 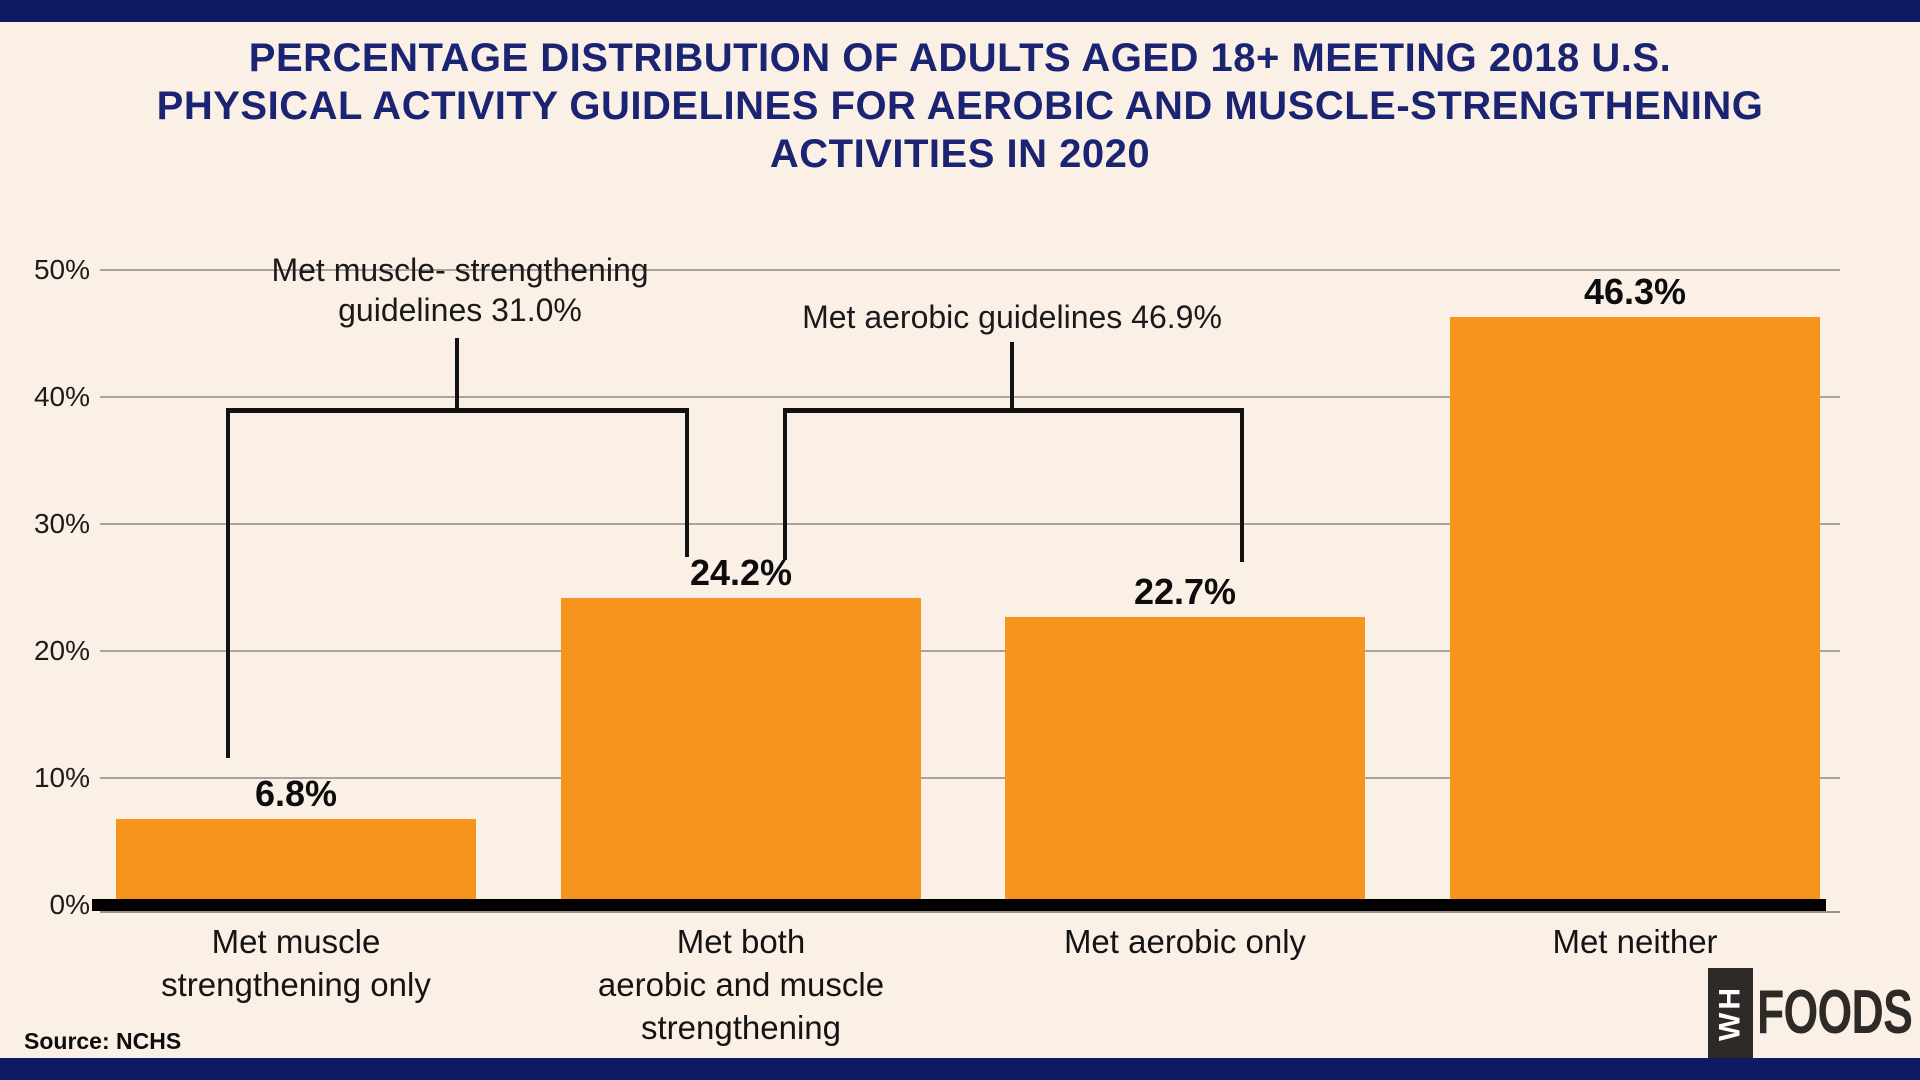 What do you see at coordinates (1835, 1012) in the screenshot?
I see `whfoods-logo-foods: FOODS` at bounding box center [1835, 1012].